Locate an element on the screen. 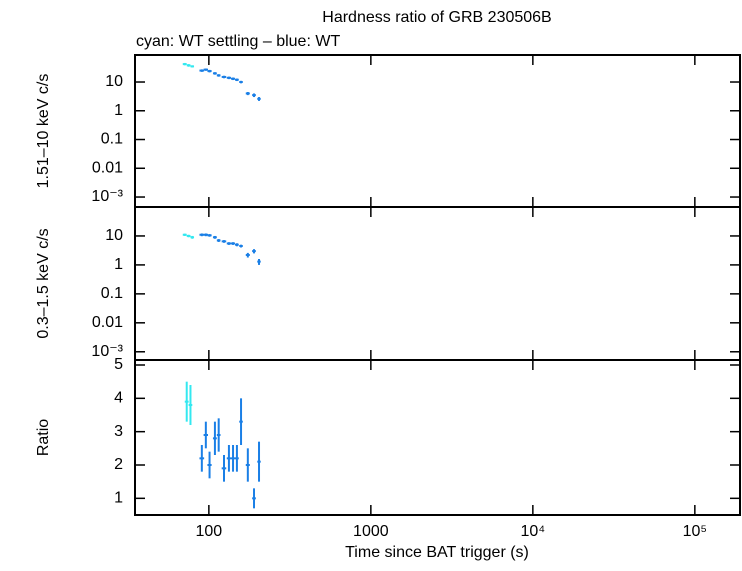 This screenshot has height=571, width=742. y-axis-label: 1.51–10 keV c/s is located at coordinates (43, 131).